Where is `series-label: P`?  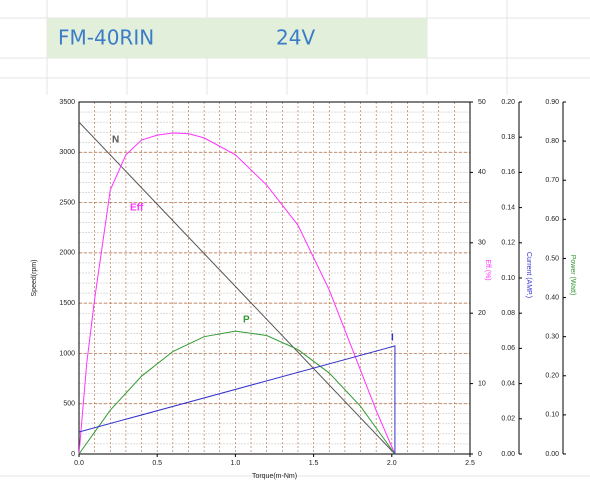
series-label: P is located at coordinates (246, 320).